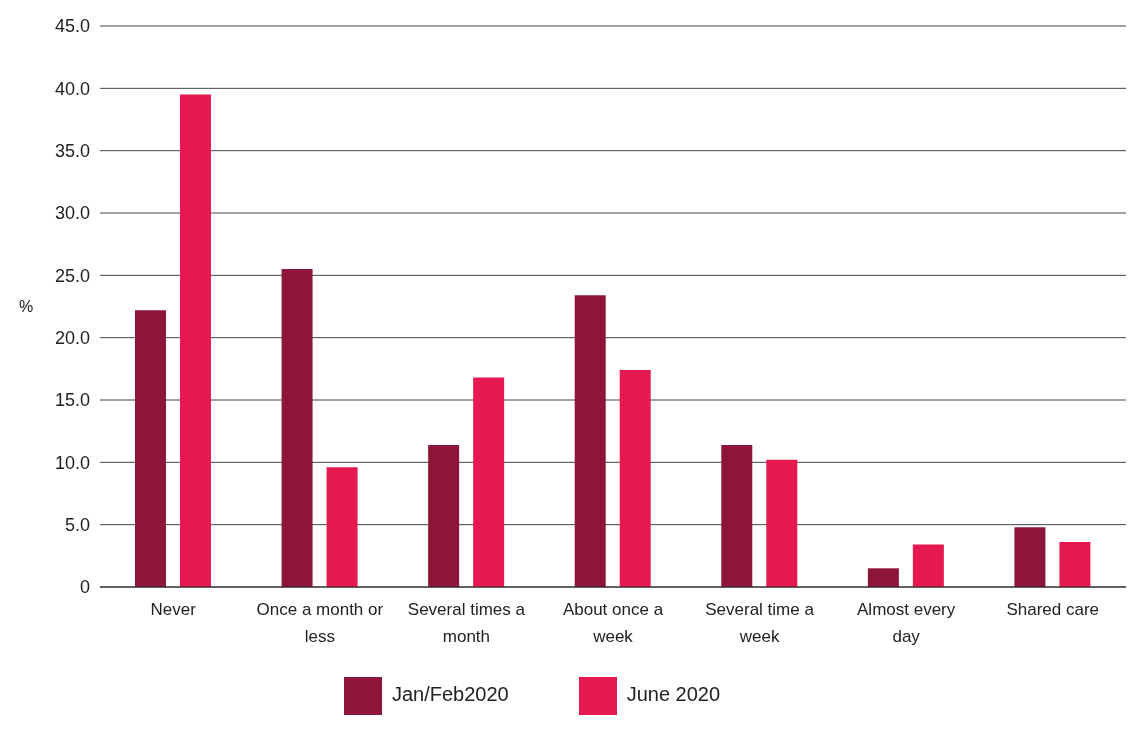  I want to click on x-tick-label: Almost every day, so click(906, 623).